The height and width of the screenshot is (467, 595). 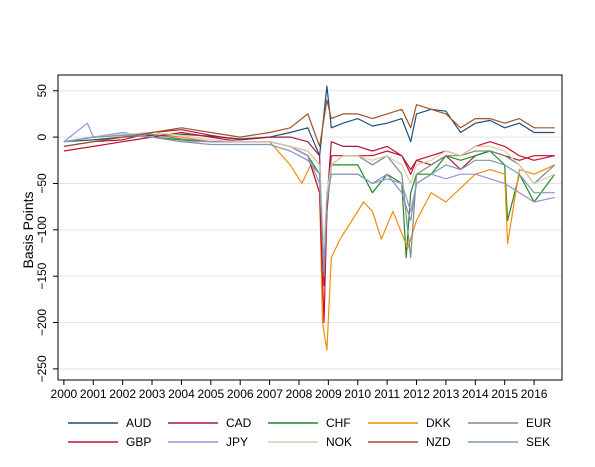 What do you see at coordinates (269, 394) in the screenshot?
I see `x-tick-label: 2007` at bounding box center [269, 394].